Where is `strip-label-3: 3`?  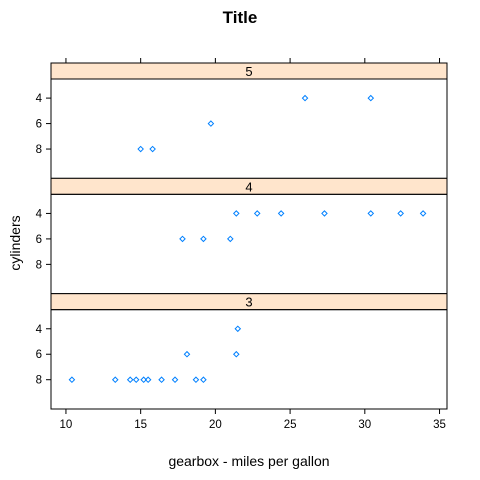
strip-label-3: 3 is located at coordinates (248, 302).